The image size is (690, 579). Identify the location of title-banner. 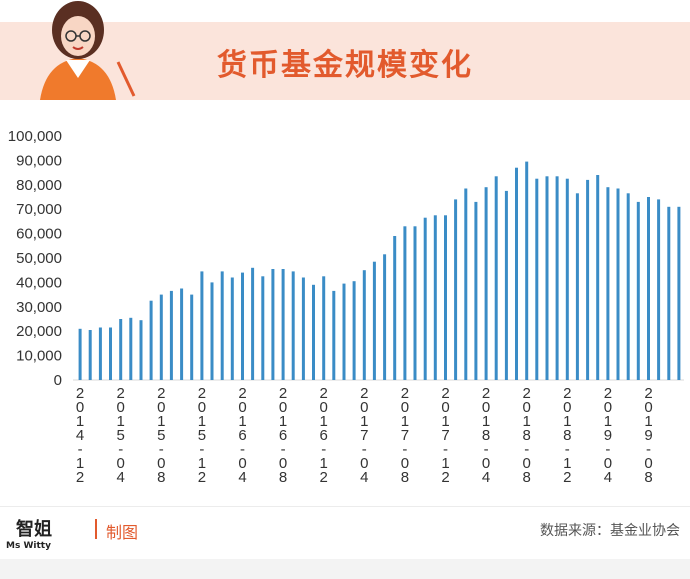
(345, 61).